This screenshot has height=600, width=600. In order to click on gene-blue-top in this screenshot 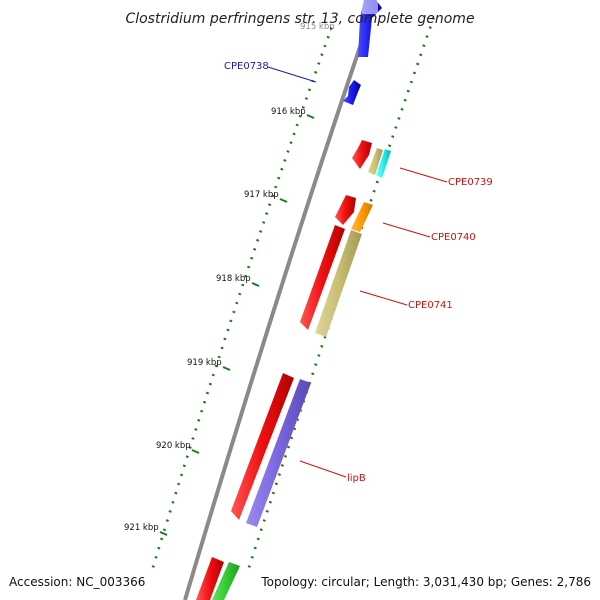, I will do `click(370, 28)`.